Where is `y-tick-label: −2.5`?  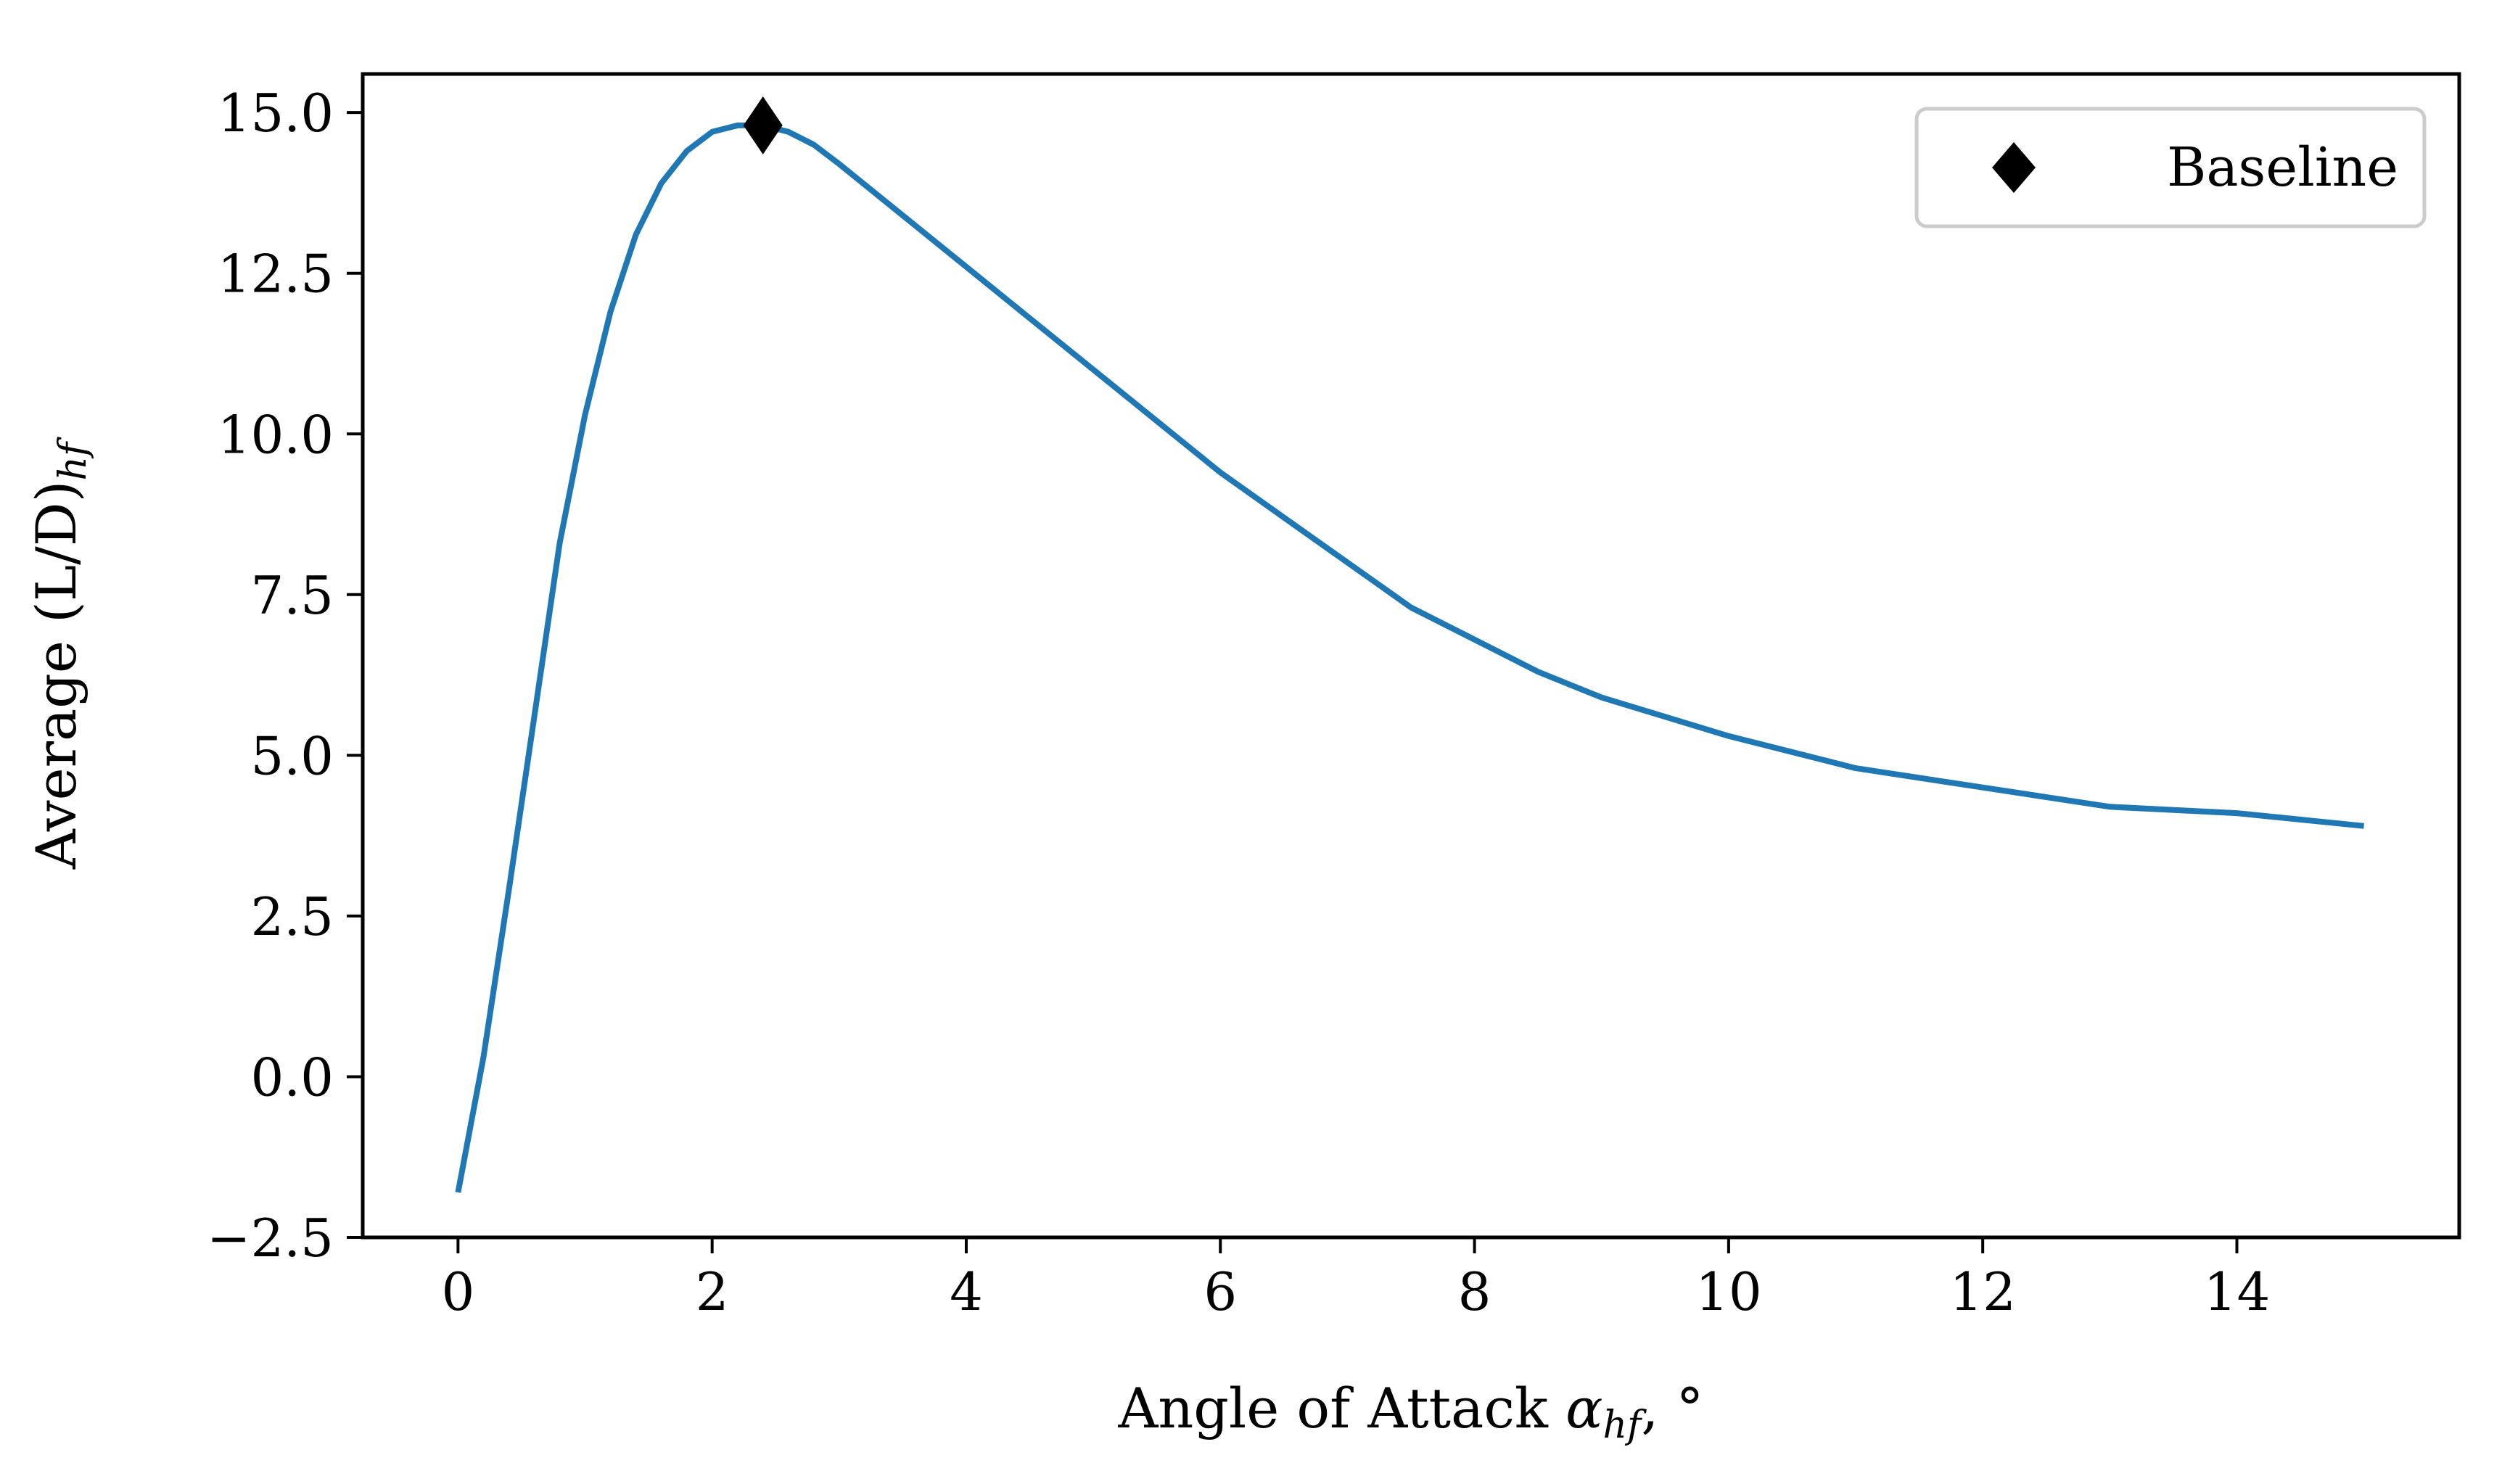
y-tick-label: −2.5 is located at coordinates (270, 1238).